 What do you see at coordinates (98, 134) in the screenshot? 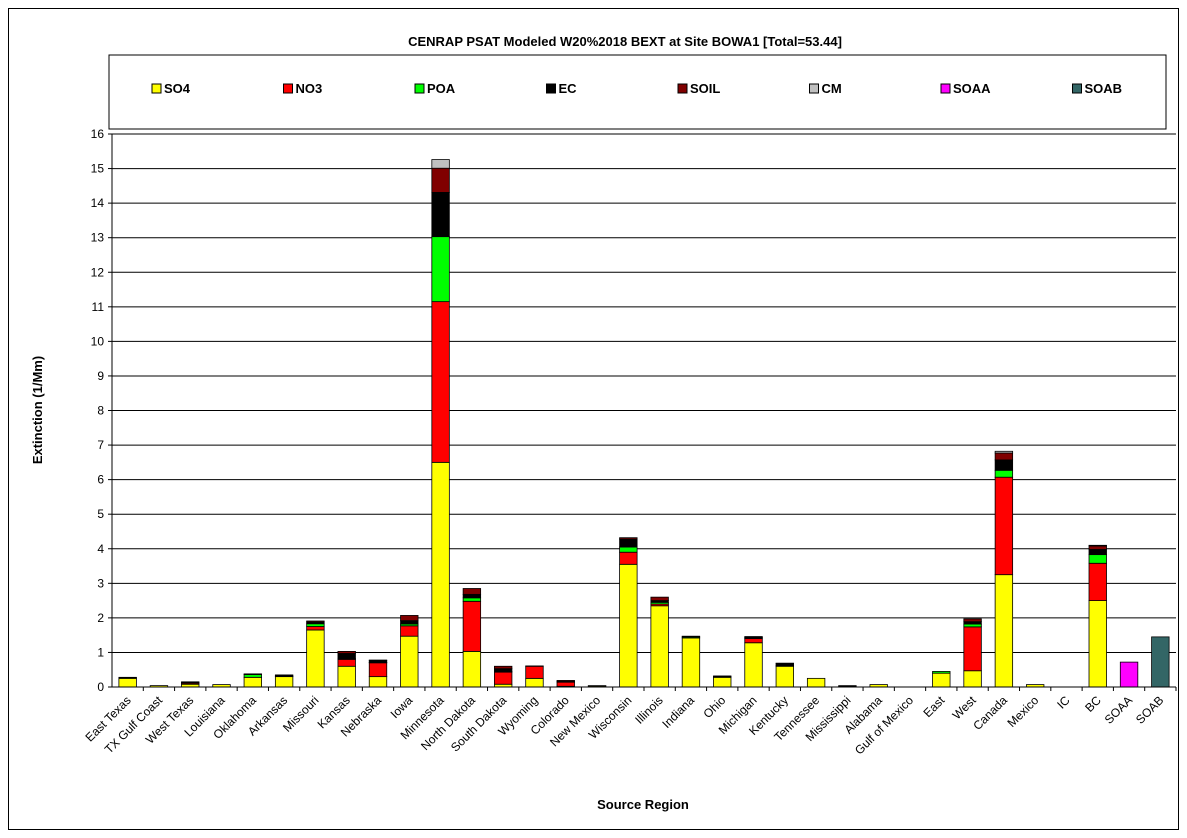
I see `y-tick-label: 16` at bounding box center [98, 134].